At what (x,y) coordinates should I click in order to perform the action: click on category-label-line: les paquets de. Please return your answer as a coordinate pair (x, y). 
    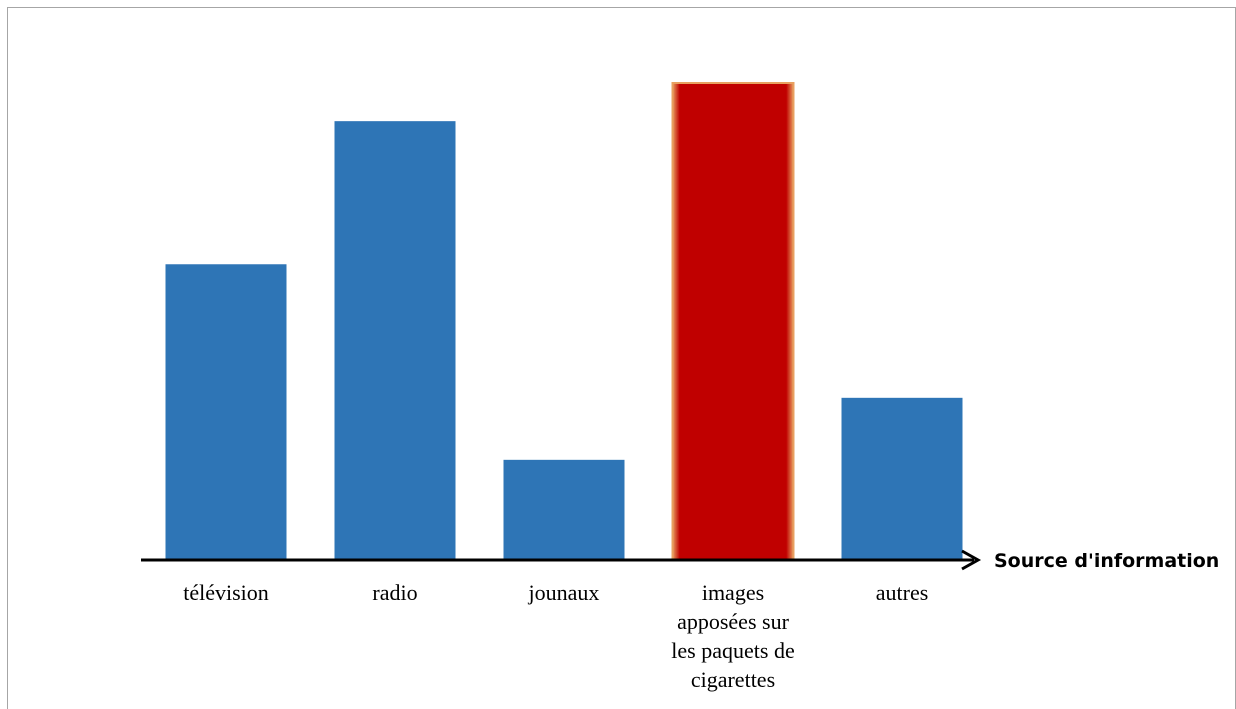
    Looking at the image, I should click on (732, 650).